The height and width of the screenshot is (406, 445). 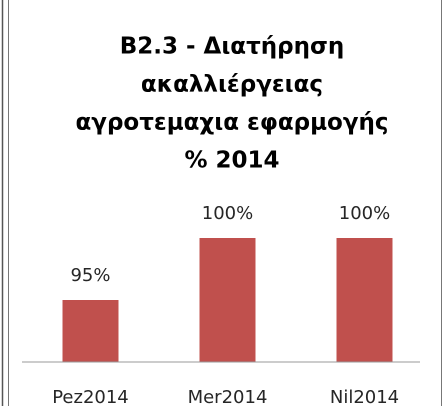 What do you see at coordinates (232, 85) in the screenshot?
I see `chart-title: ακαλλιέργειας` at bounding box center [232, 85].